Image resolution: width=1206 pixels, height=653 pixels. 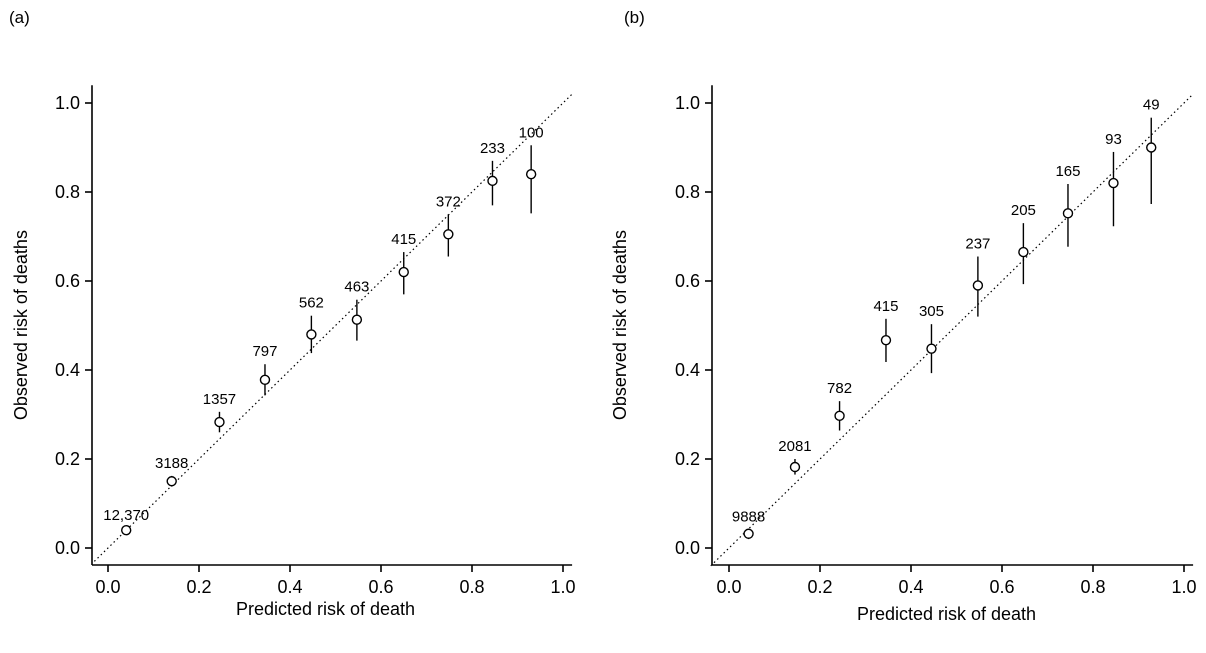 I want to click on count-label: 305, so click(x=931, y=311).